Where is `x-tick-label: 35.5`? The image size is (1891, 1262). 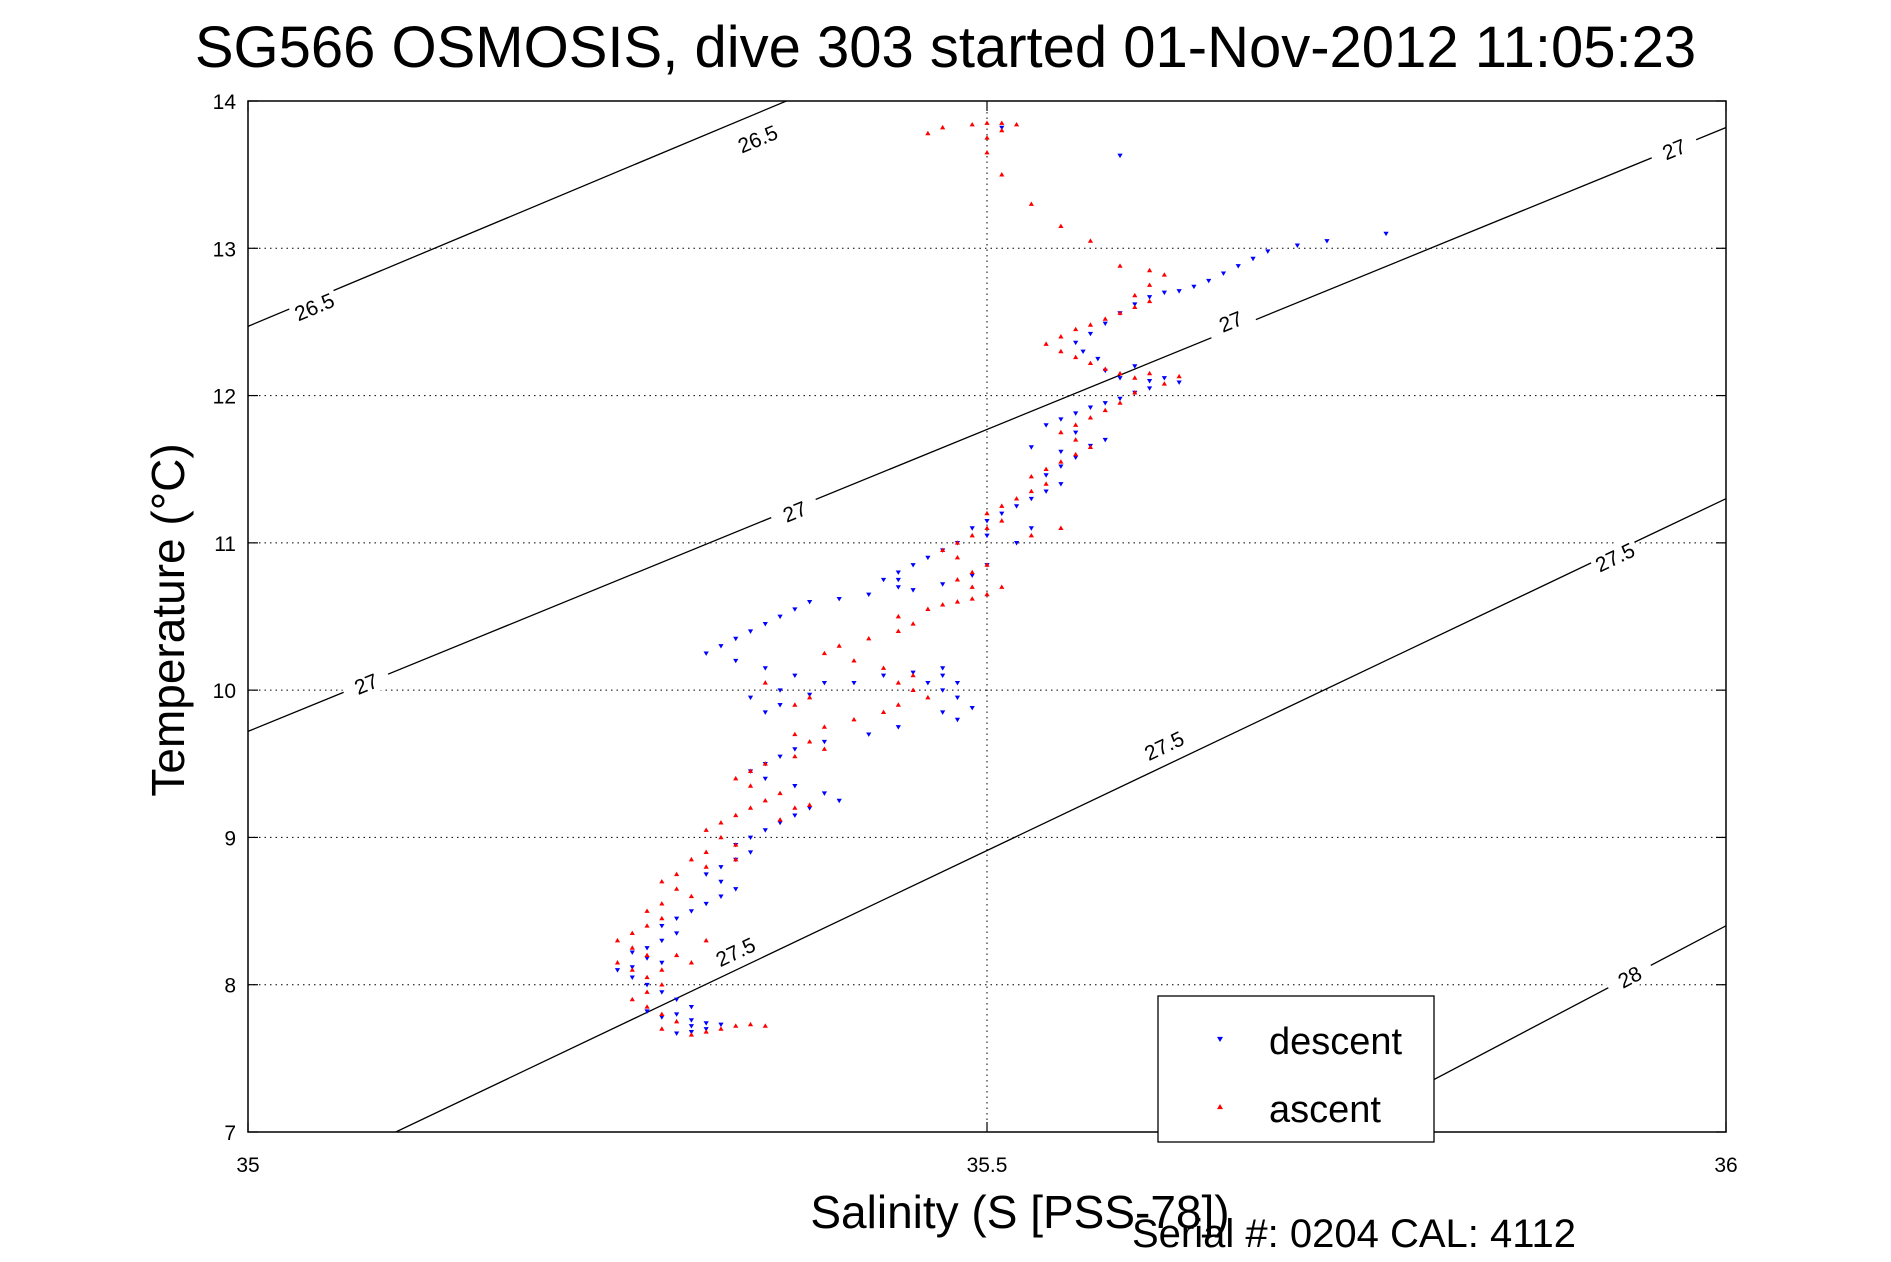 x-tick-label: 35.5 is located at coordinates (987, 1165).